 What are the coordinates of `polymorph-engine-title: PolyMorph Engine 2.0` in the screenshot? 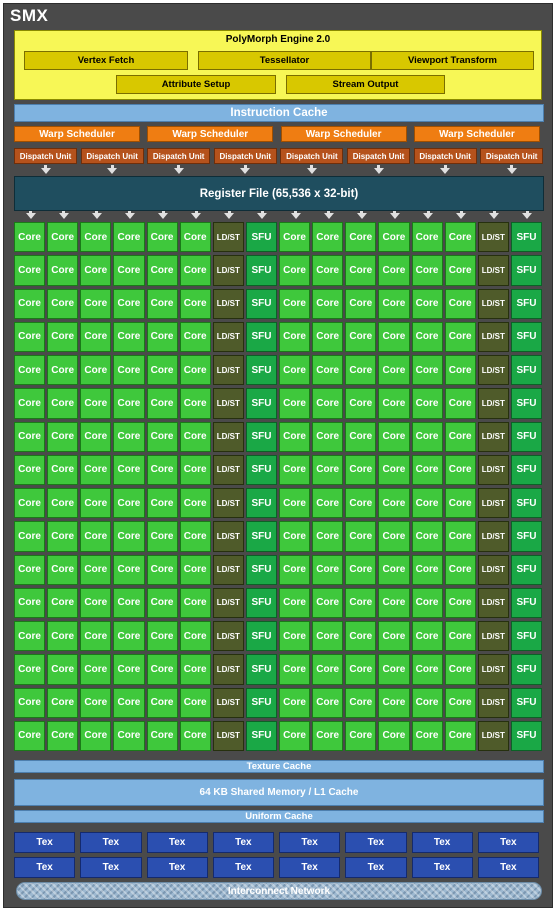 It's located at (278, 39).